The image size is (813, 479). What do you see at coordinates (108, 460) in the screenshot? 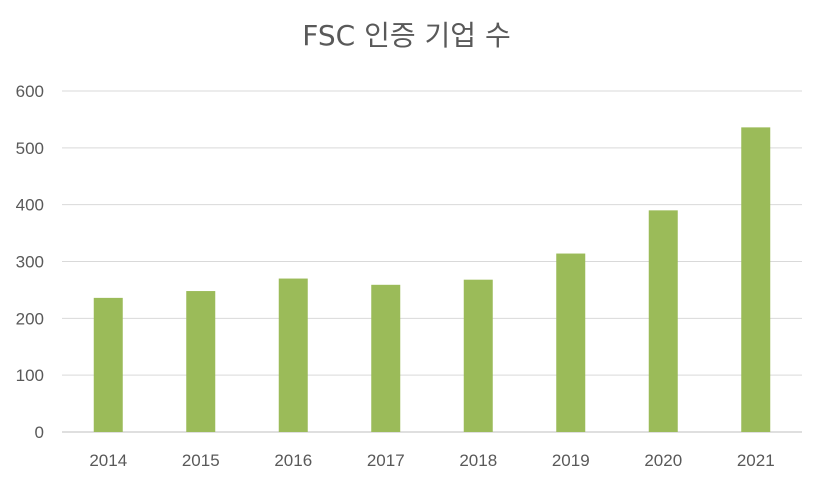
I see `x-tick-label: 2014` at bounding box center [108, 460].